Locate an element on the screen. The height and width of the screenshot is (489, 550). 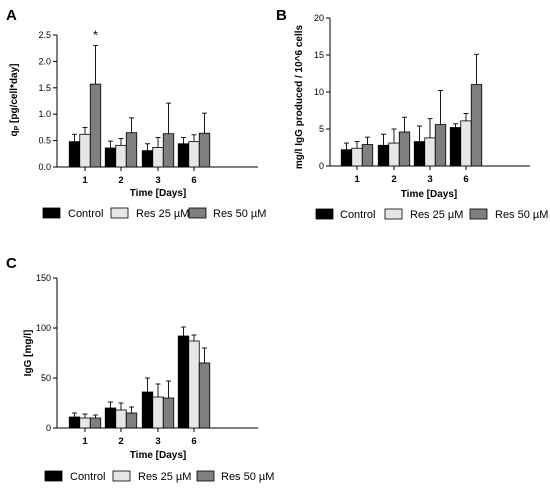
panel-c-xtick-label: 6 is located at coordinates (193, 441).